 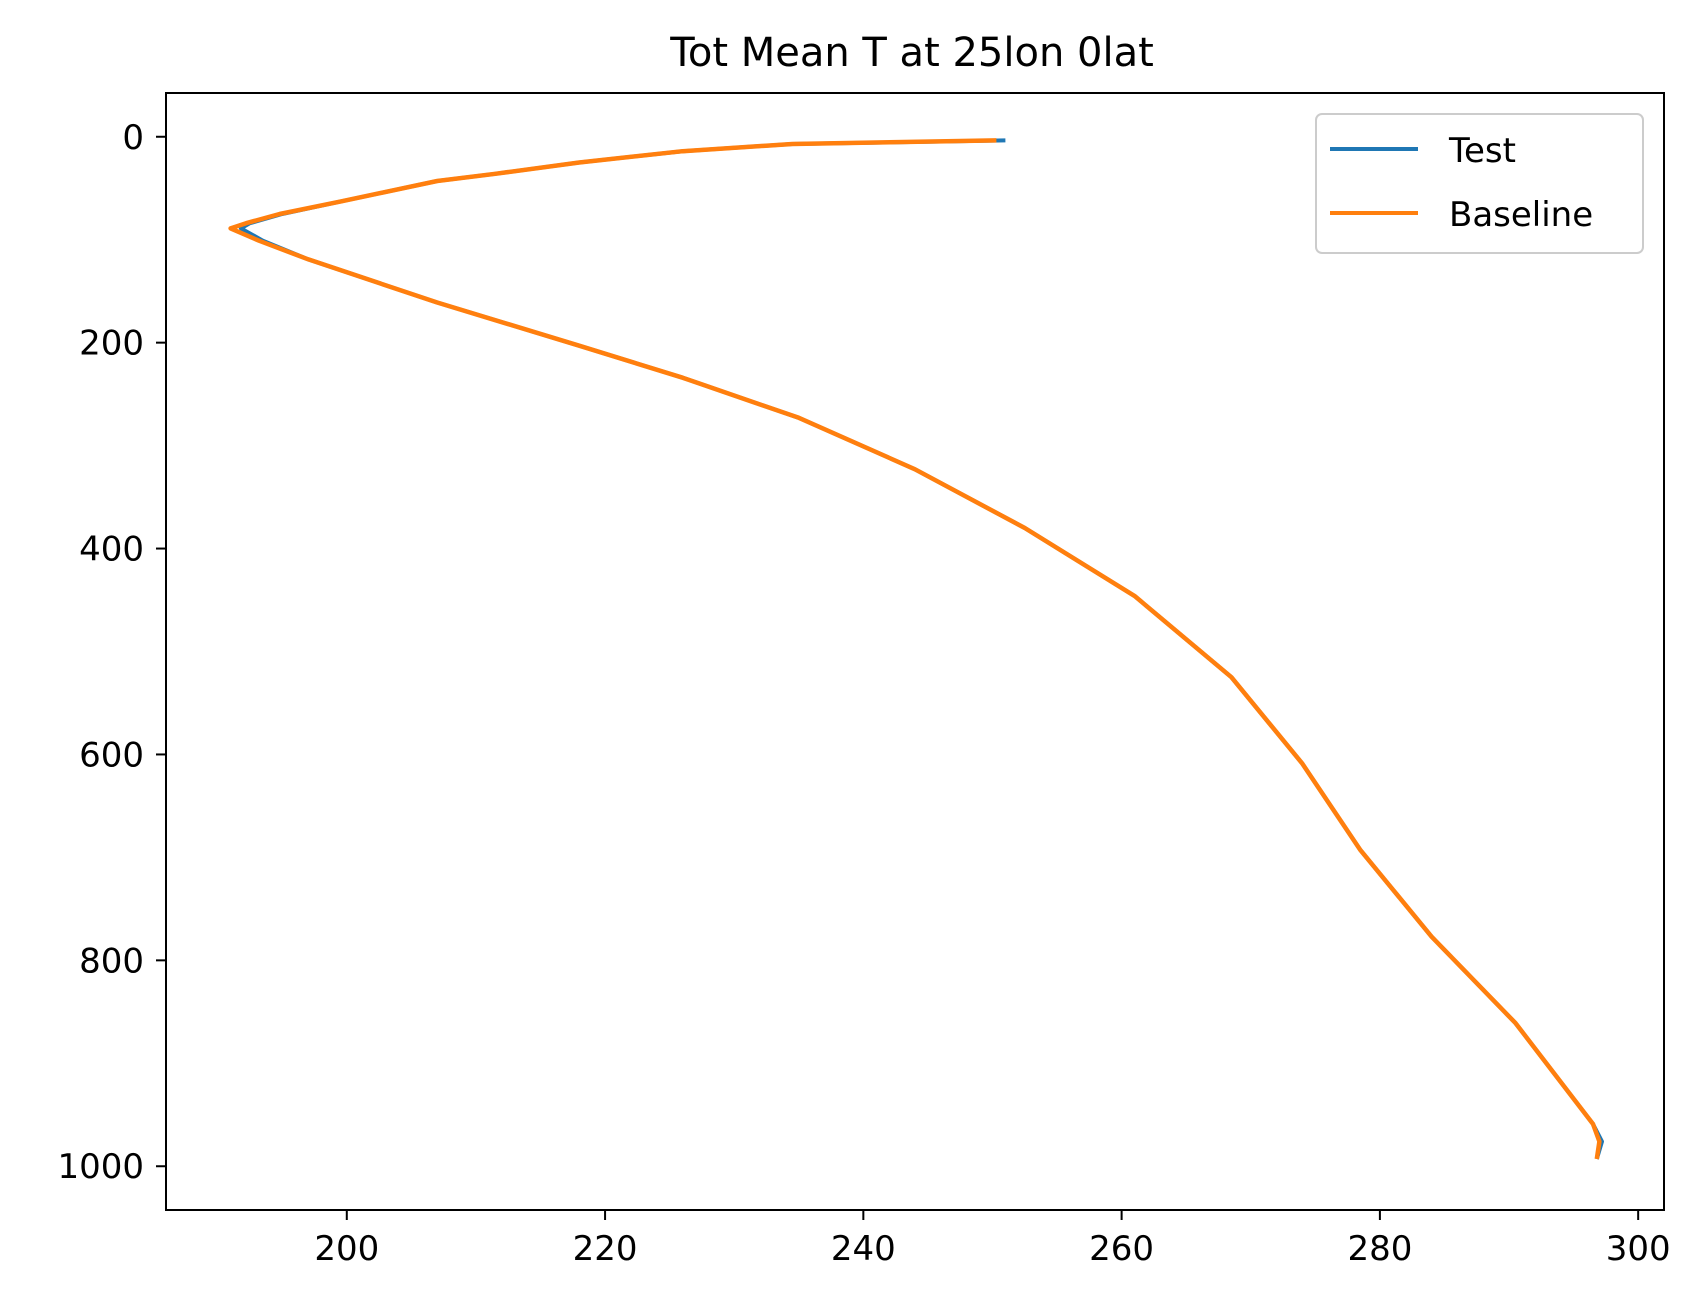 I want to click on y-tick-label: 1000, so click(x=100, y=1167).